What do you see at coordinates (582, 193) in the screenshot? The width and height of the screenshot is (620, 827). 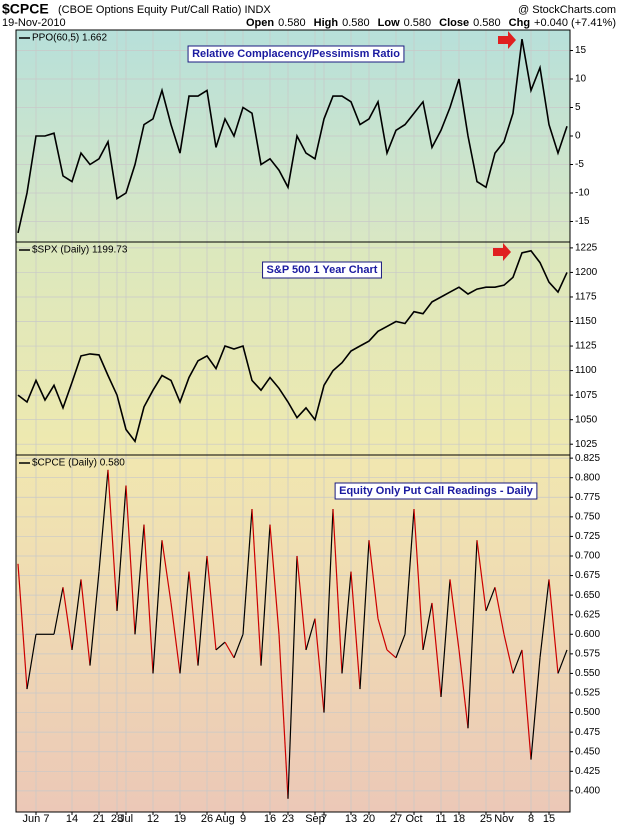 I see `y-tick-label: -10` at bounding box center [582, 193].